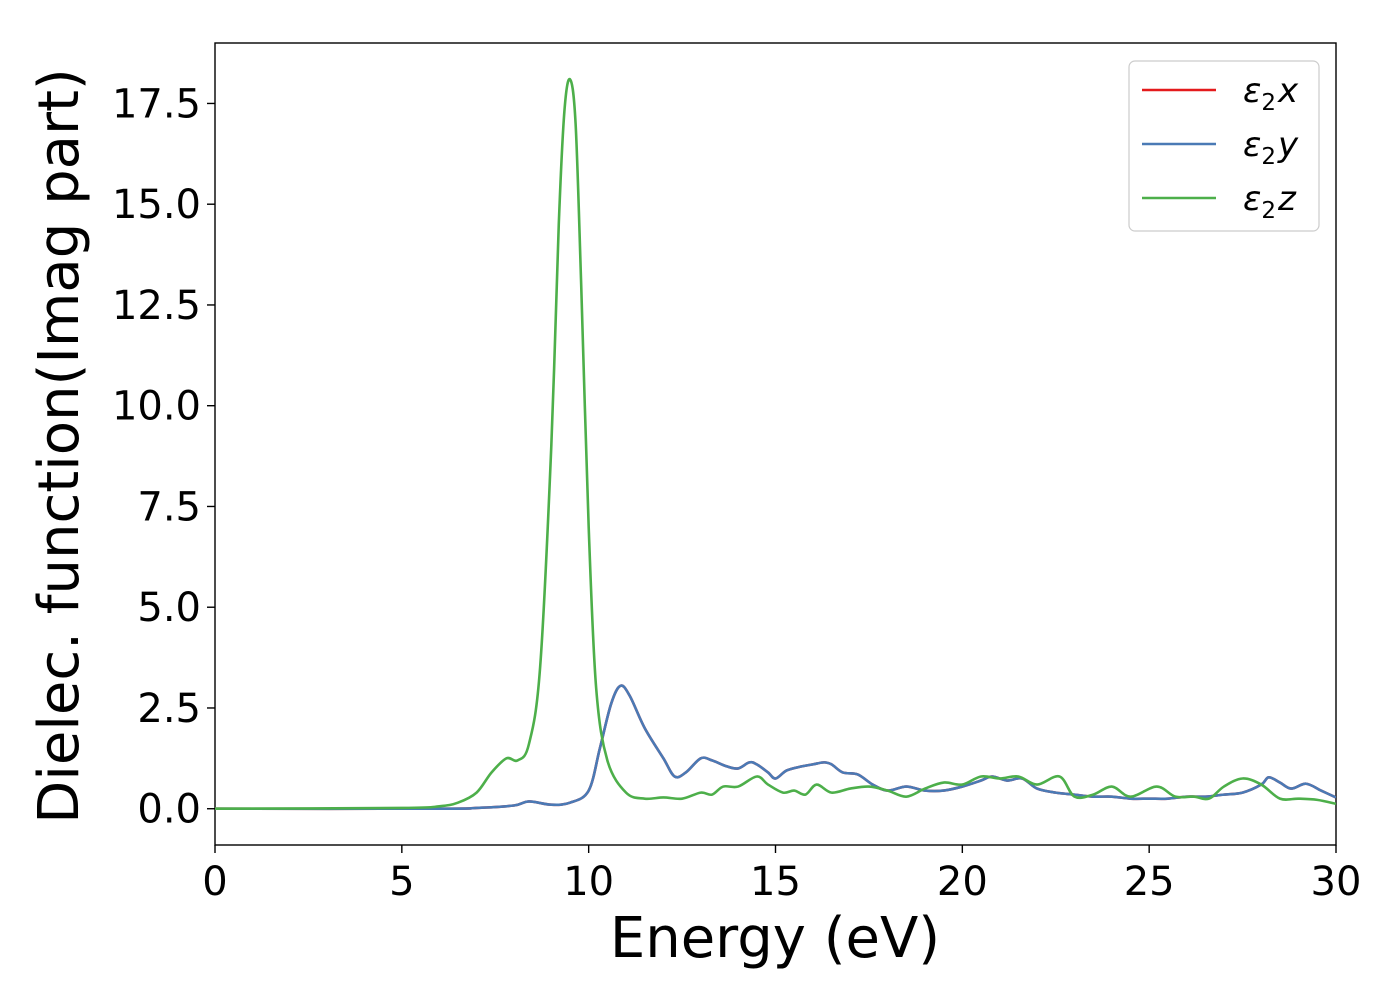 This screenshot has width=1400, height=1000. Describe the element at coordinates (775, 938) in the screenshot. I see `x-axis-label: Energy (eV)` at that location.